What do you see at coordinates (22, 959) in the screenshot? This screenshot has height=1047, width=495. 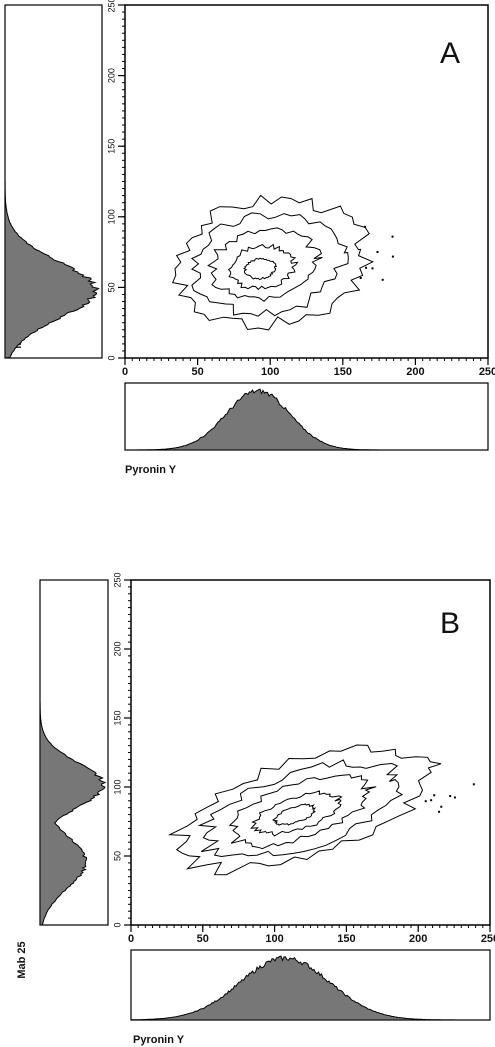 I see `y-axis-label: Mab 25` at bounding box center [22, 959].